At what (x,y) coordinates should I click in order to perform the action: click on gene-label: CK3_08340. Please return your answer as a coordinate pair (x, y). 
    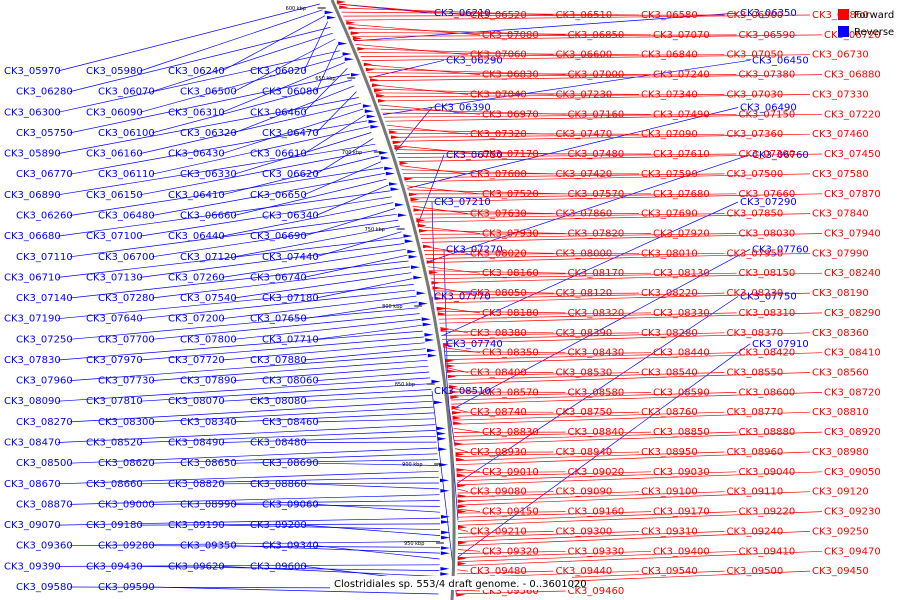
    Looking at the image, I should click on (208, 422).